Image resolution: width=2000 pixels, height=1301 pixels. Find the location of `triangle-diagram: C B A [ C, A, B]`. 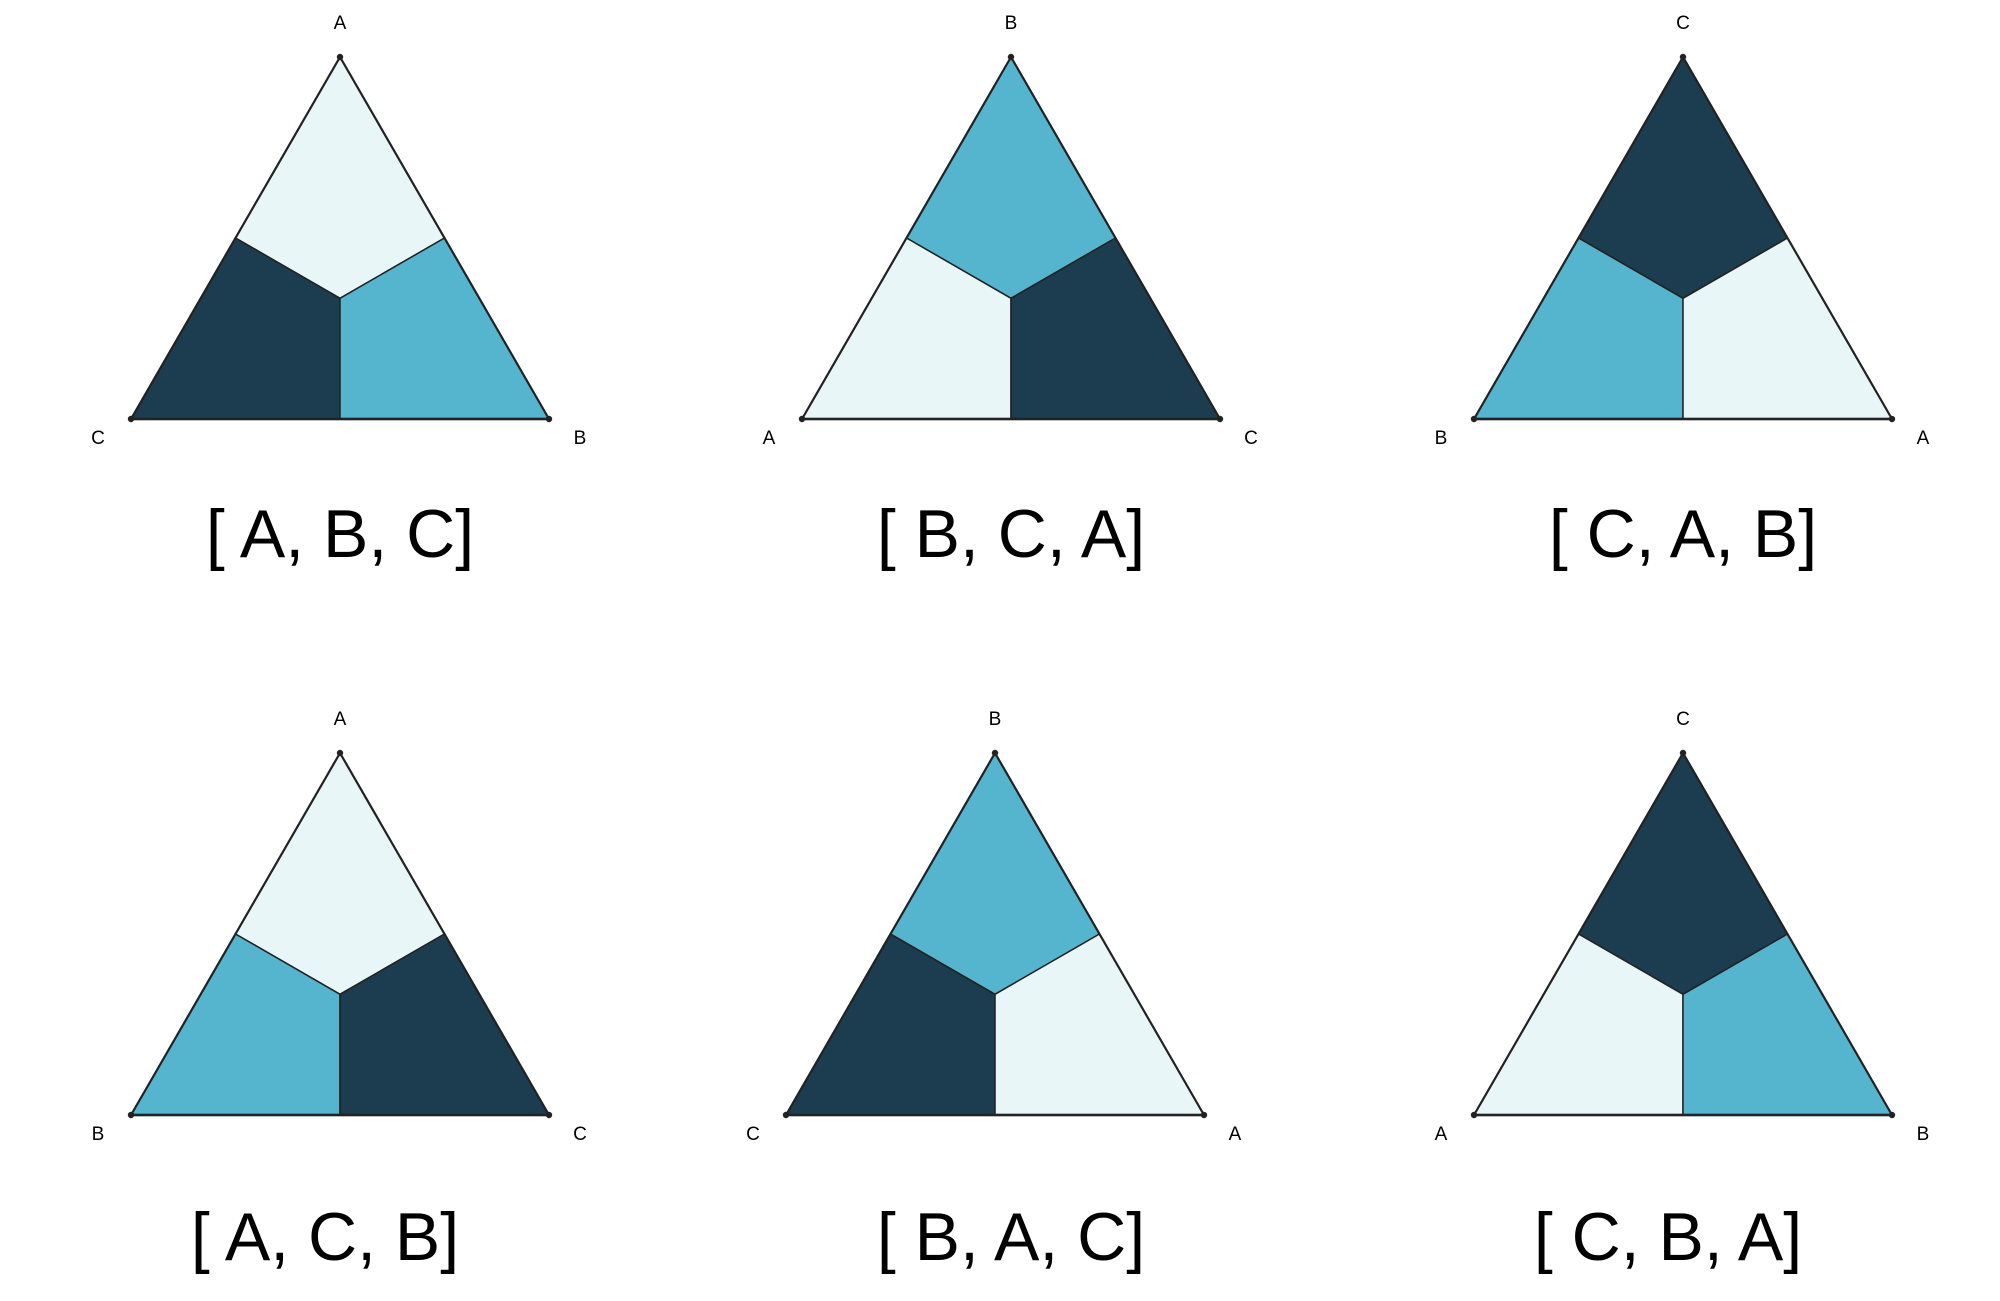

triangle-diagram: C B A [ C, A, B] is located at coordinates (1682, 292).